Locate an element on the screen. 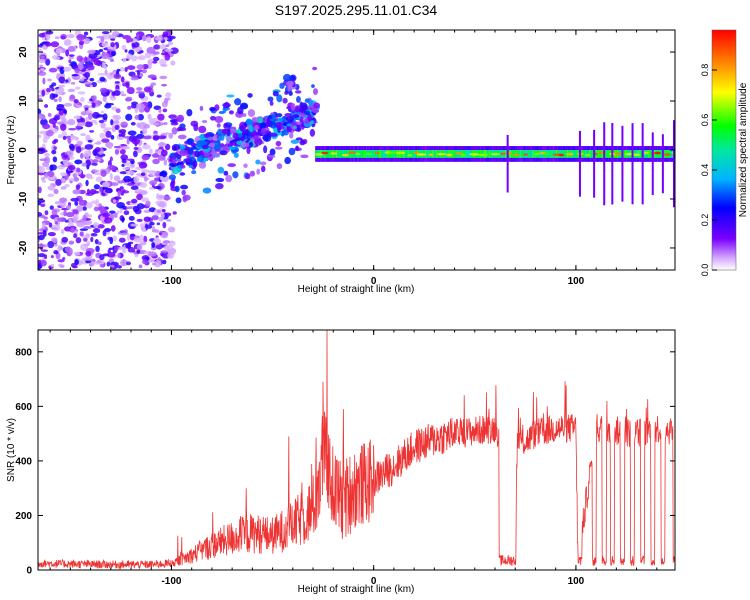 The image size is (750, 600). snr-x-tick-label: -100 is located at coordinates (171, 581).